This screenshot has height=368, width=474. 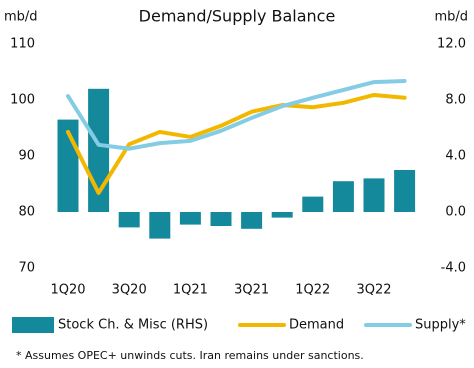 I want to click on y2-tick-label: 0.0, so click(x=455, y=212).